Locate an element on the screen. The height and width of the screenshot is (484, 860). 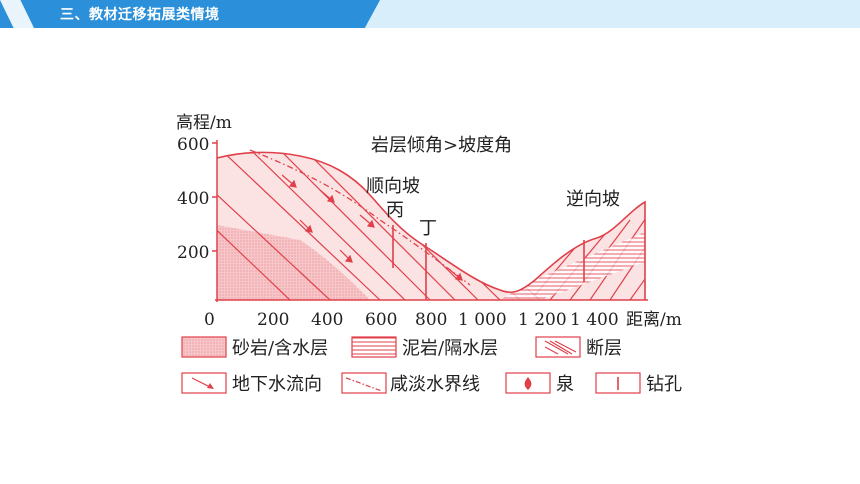
x-tick-1400: 1 400 is located at coordinates (594, 320).